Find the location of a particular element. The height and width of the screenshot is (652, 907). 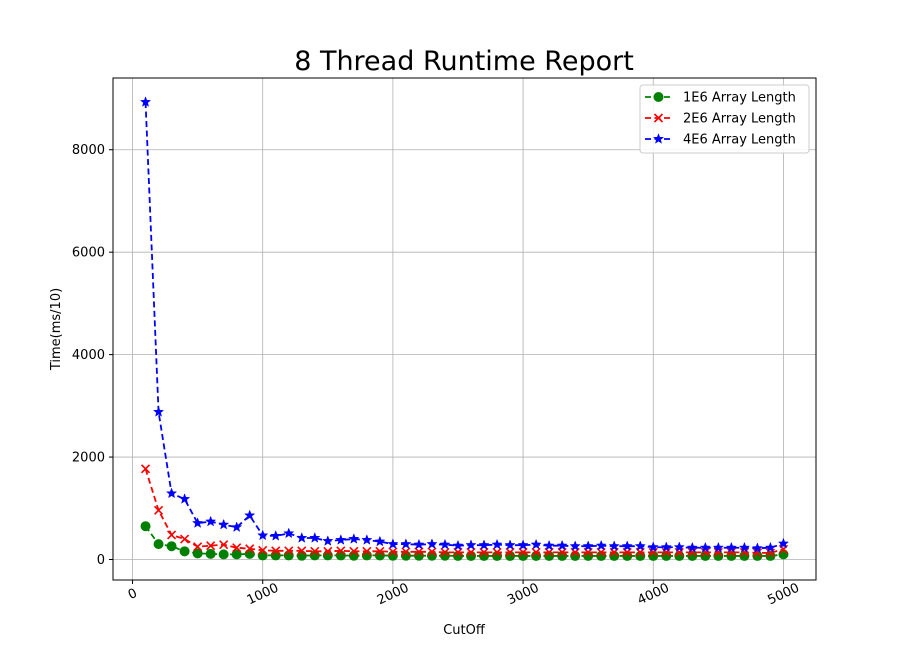

series-line is located at coordinates (464, 511).